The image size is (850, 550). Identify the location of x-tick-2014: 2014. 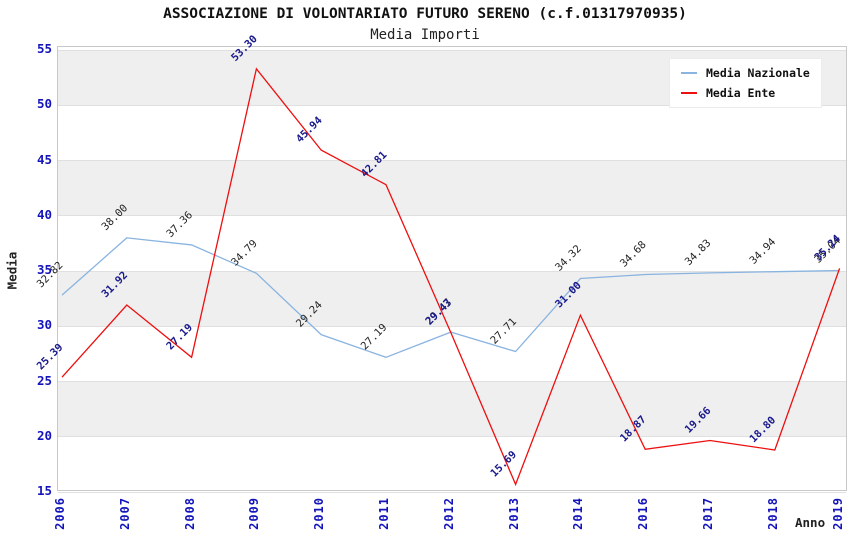
(578, 513).